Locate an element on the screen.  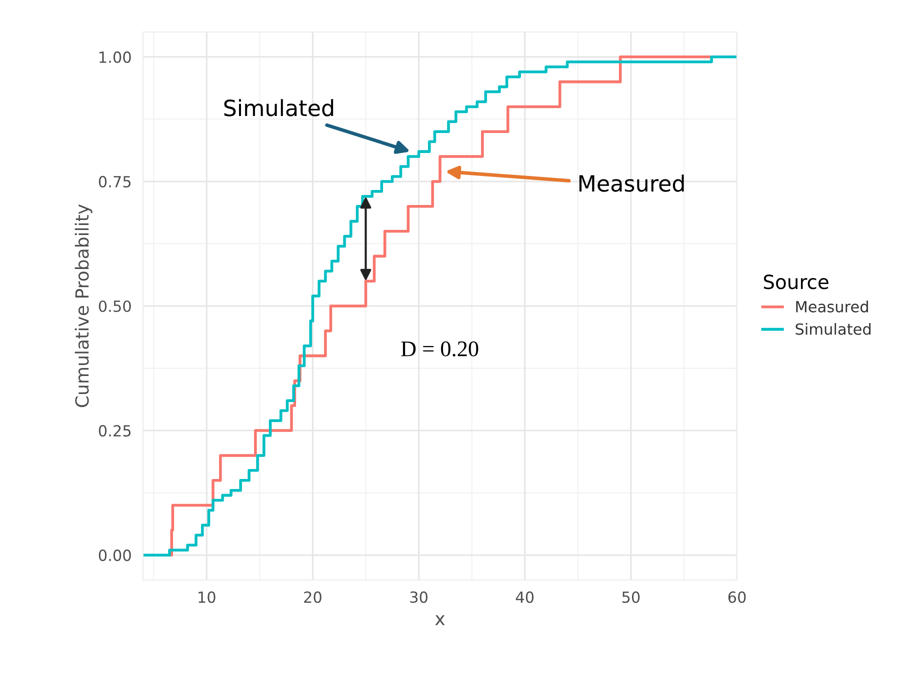
x-tick-label: 10 is located at coordinates (207, 597).